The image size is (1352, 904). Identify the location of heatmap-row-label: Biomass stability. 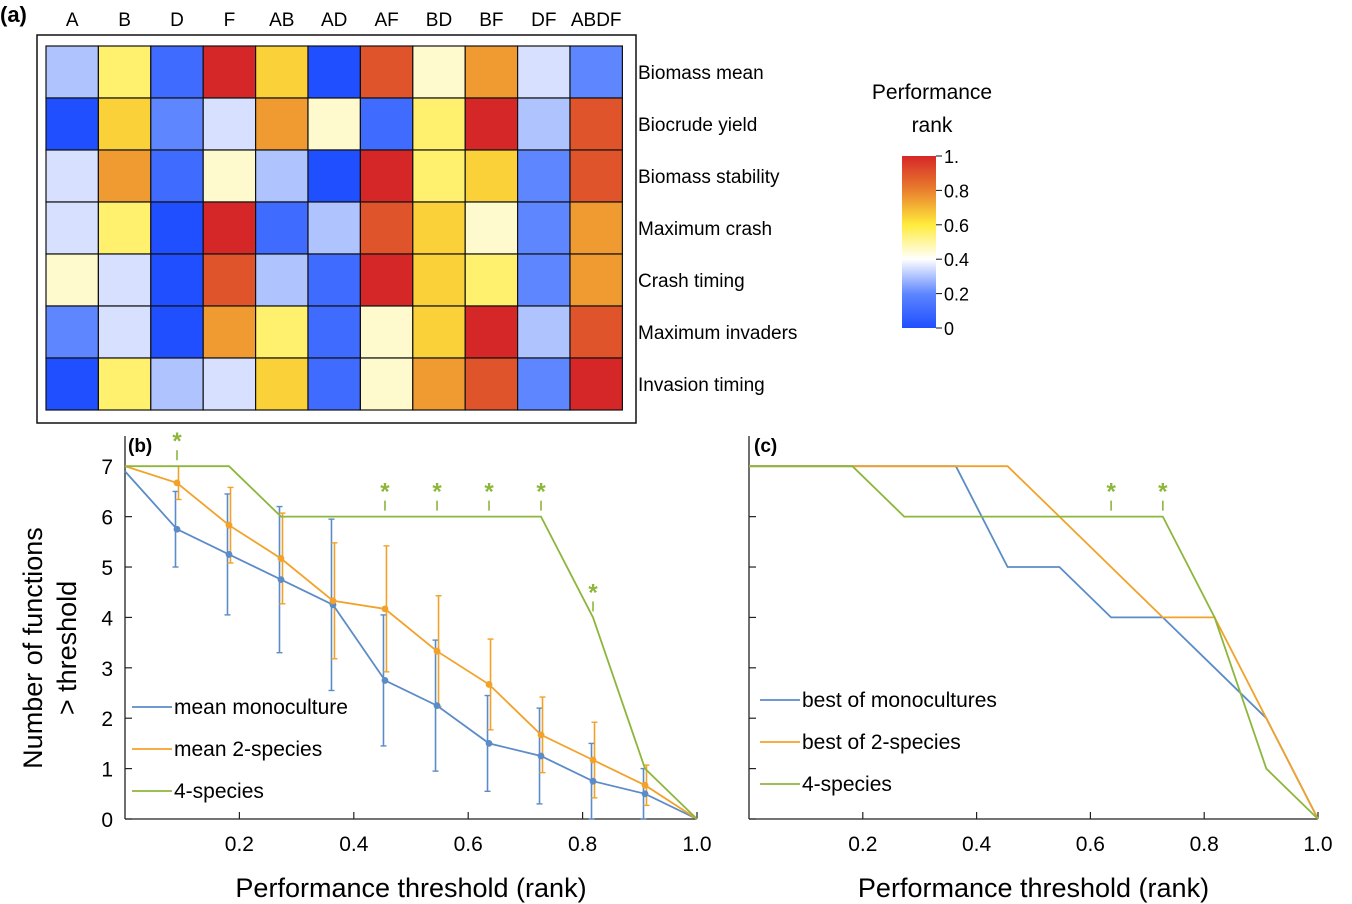
(709, 177).